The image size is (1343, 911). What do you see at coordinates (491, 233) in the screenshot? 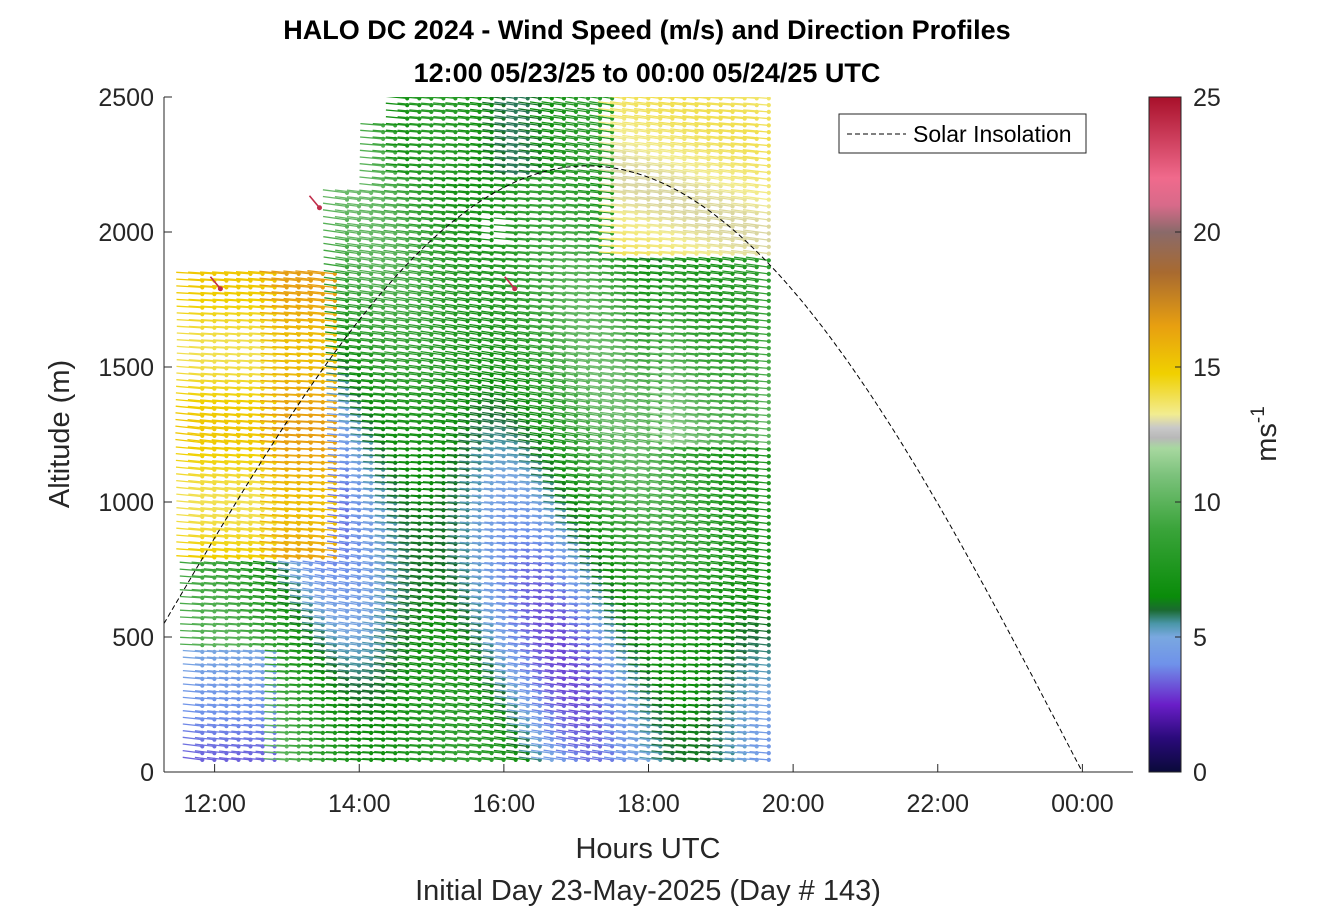
I see `wind-vector-head` at bounding box center [491, 233].